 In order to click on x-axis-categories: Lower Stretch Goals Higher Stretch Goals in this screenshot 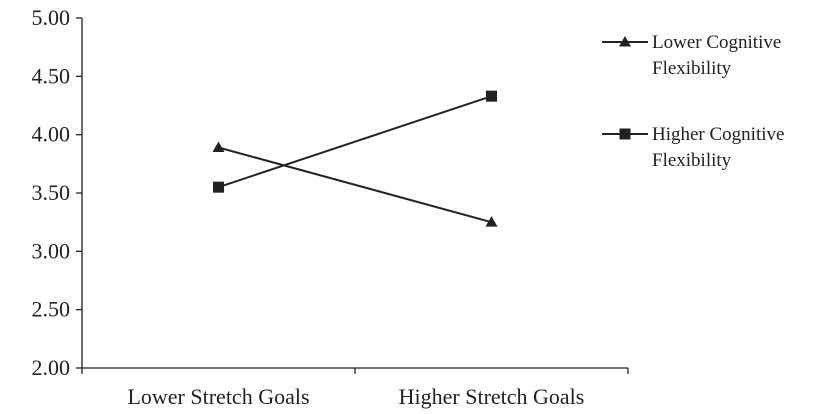, I will do `click(355, 388)`.